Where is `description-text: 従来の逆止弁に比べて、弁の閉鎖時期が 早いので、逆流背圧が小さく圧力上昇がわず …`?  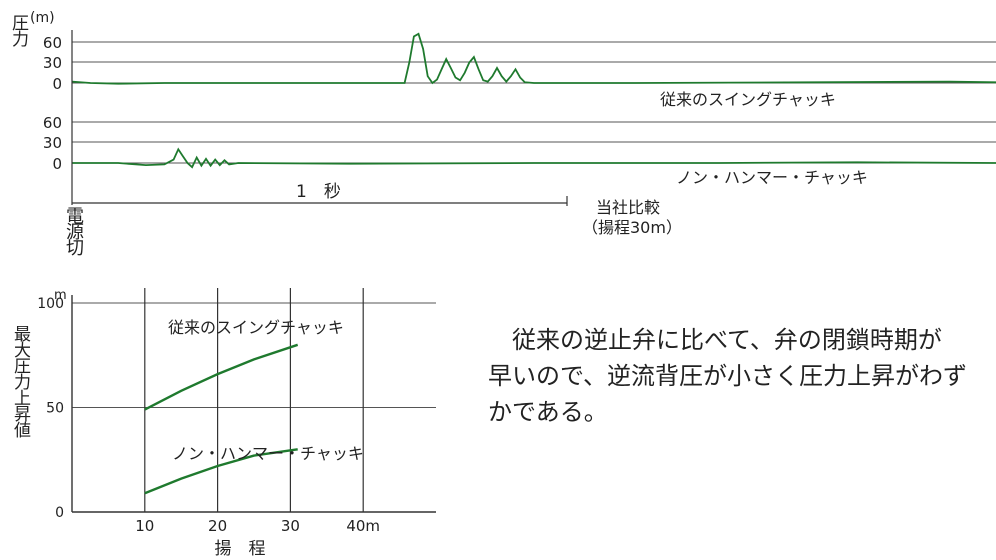
description-text: 従来の逆止弁に比べて、弁の閉鎖時期が 早いので、逆流背圧が小さく圧力上昇がわず … is located at coordinates (742, 376).